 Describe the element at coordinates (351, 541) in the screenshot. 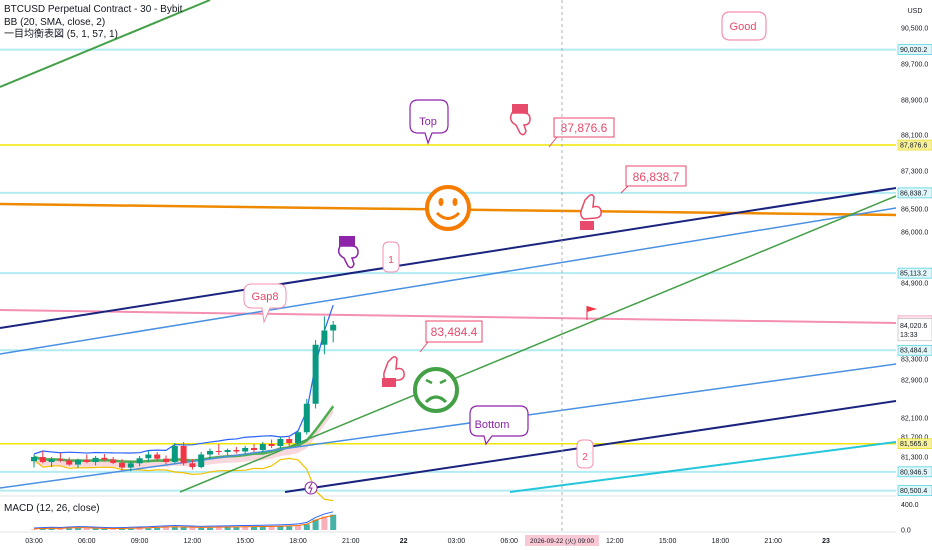

I see `time-tick-label: 21:00` at that location.